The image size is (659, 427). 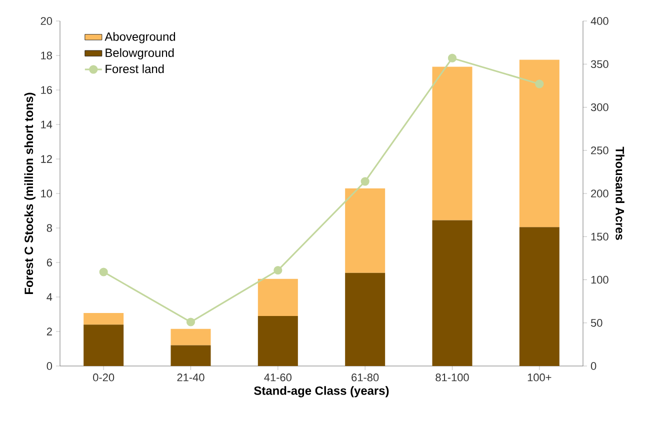 I want to click on x-tick-label: 21-40, so click(x=190, y=378).